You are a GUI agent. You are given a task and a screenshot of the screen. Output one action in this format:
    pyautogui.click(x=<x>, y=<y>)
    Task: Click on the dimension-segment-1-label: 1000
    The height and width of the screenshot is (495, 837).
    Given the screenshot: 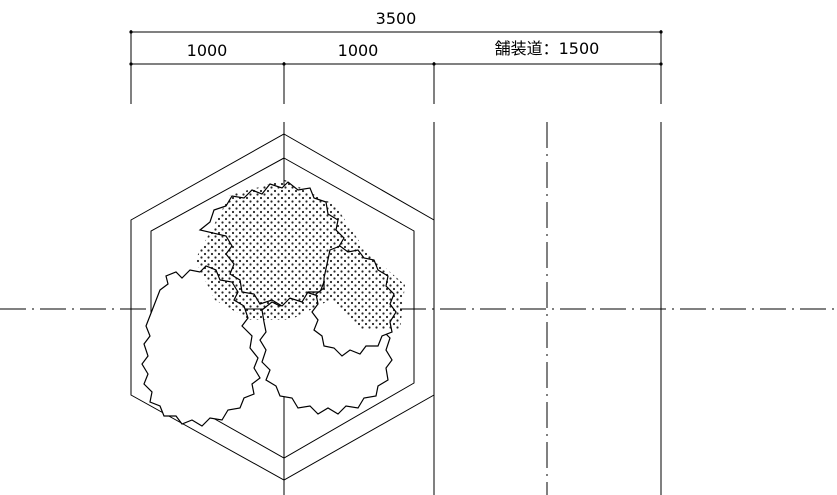 What is the action you would take?
    pyautogui.click(x=207, y=50)
    